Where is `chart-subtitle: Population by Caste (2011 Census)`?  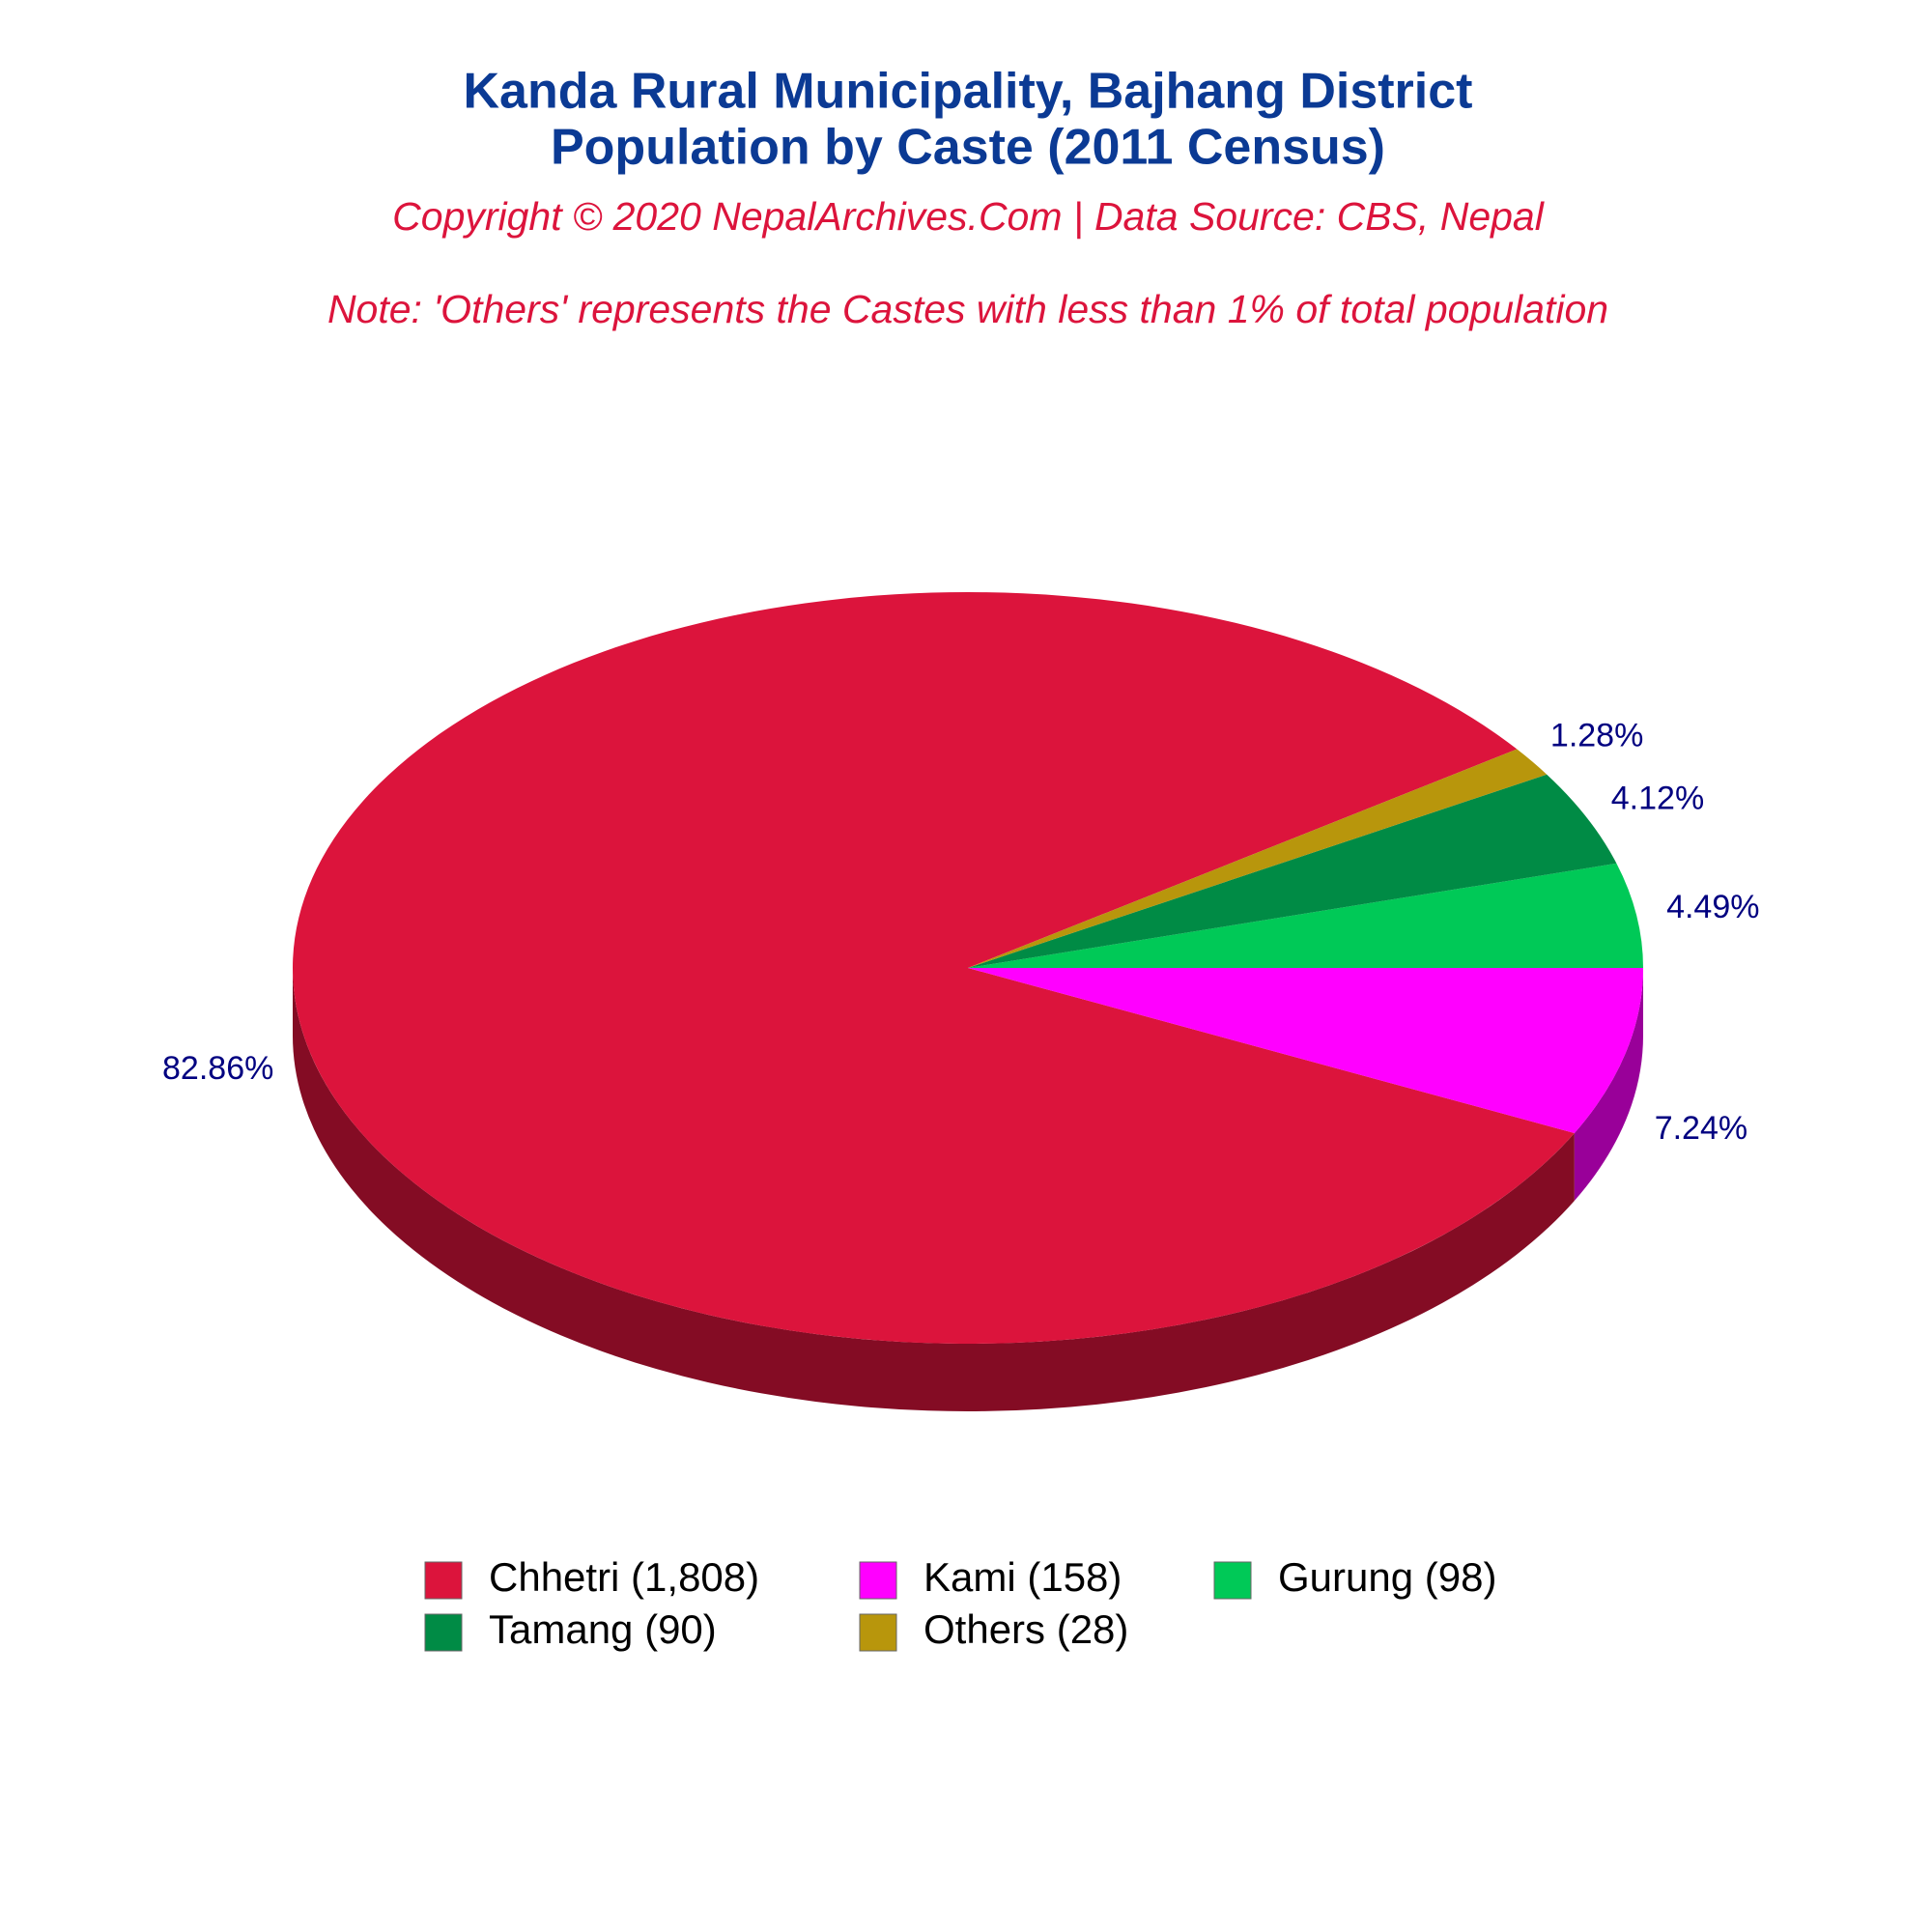 chart-subtitle: Population by Caste (2011 Census) is located at coordinates (968, 148).